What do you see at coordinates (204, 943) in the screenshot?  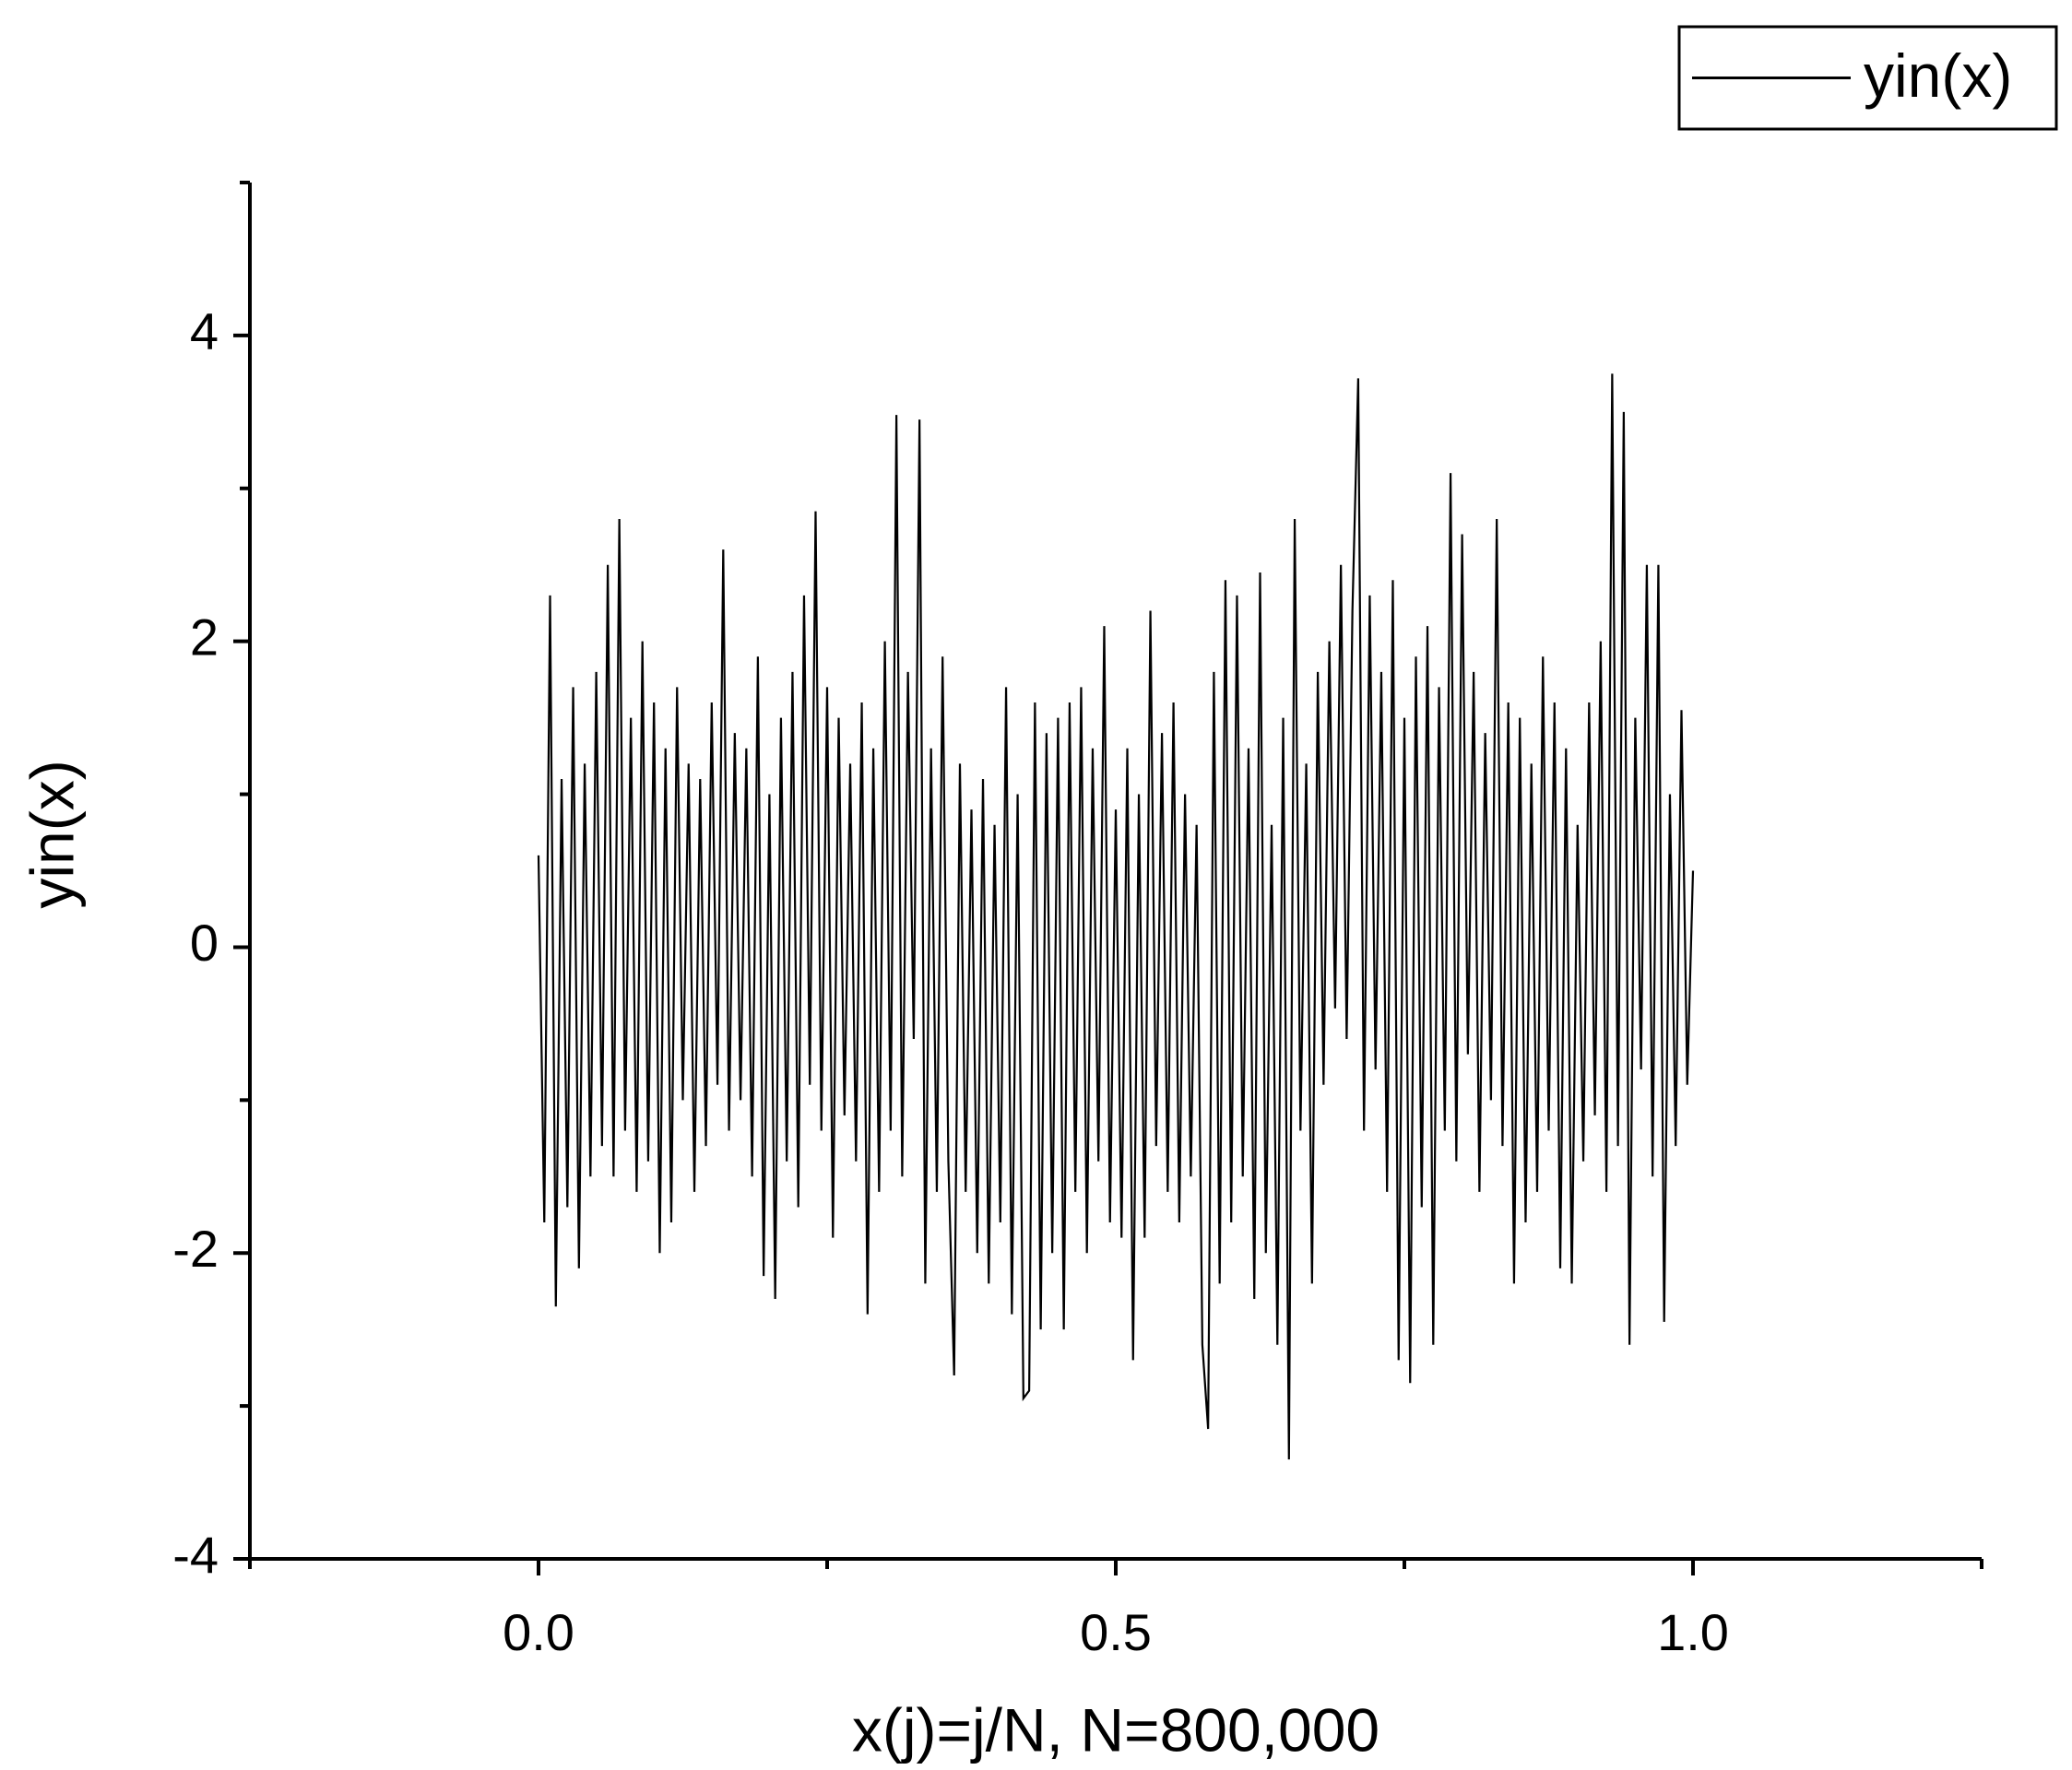 I see `y-tick-label: 0` at bounding box center [204, 943].